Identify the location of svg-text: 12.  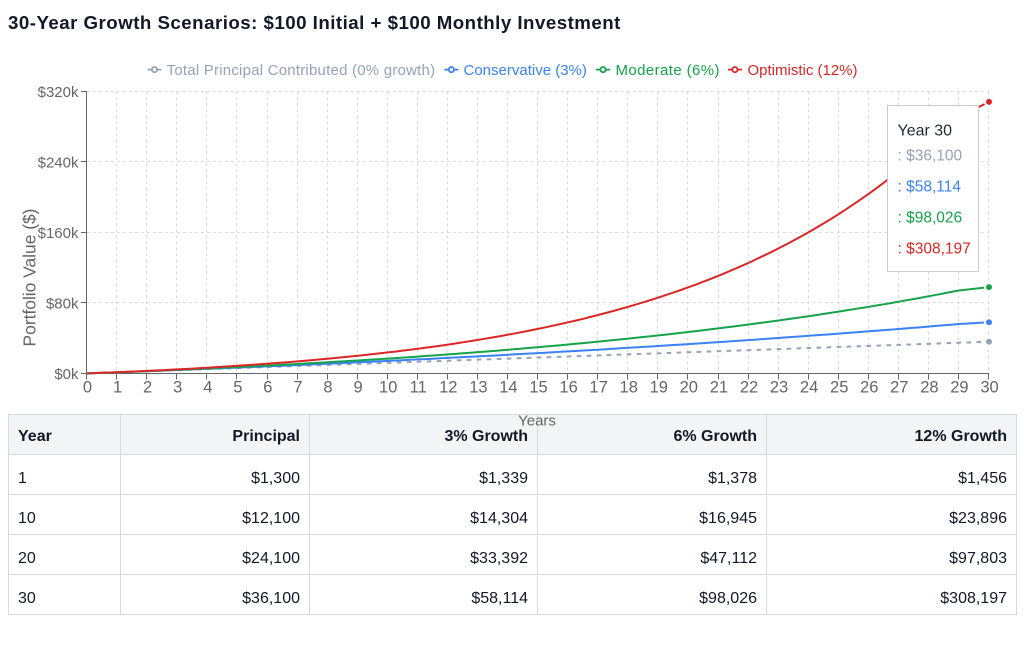
(448, 388).